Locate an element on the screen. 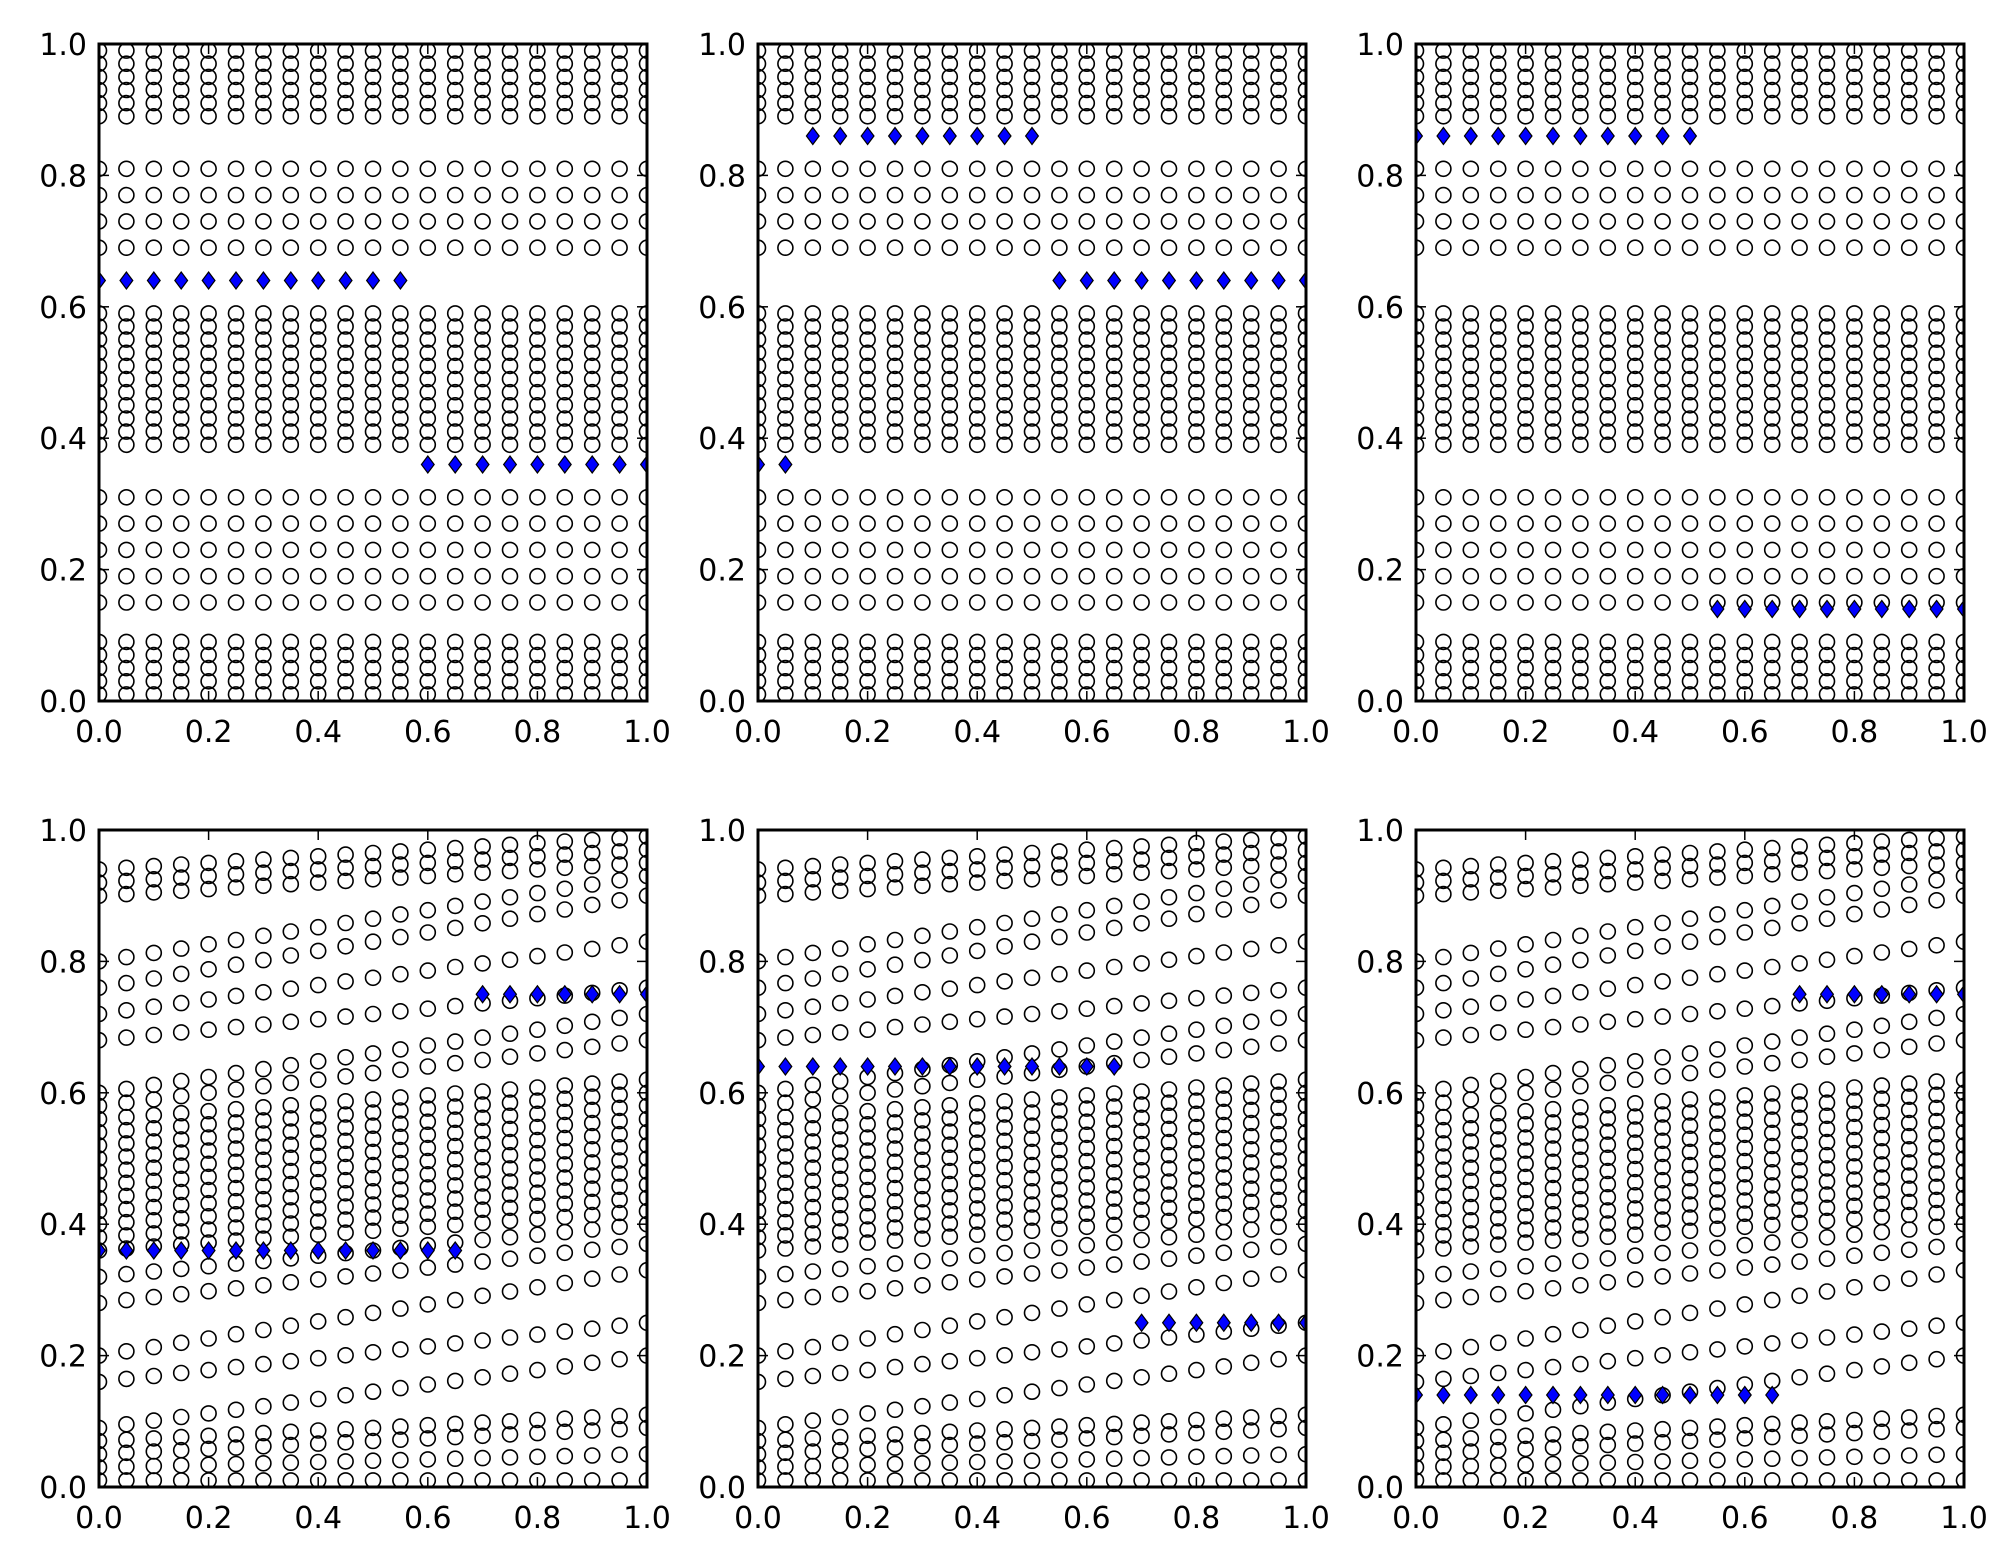 The image size is (2011, 1565). y-tick-label: 0.8 is located at coordinates (722, 176).